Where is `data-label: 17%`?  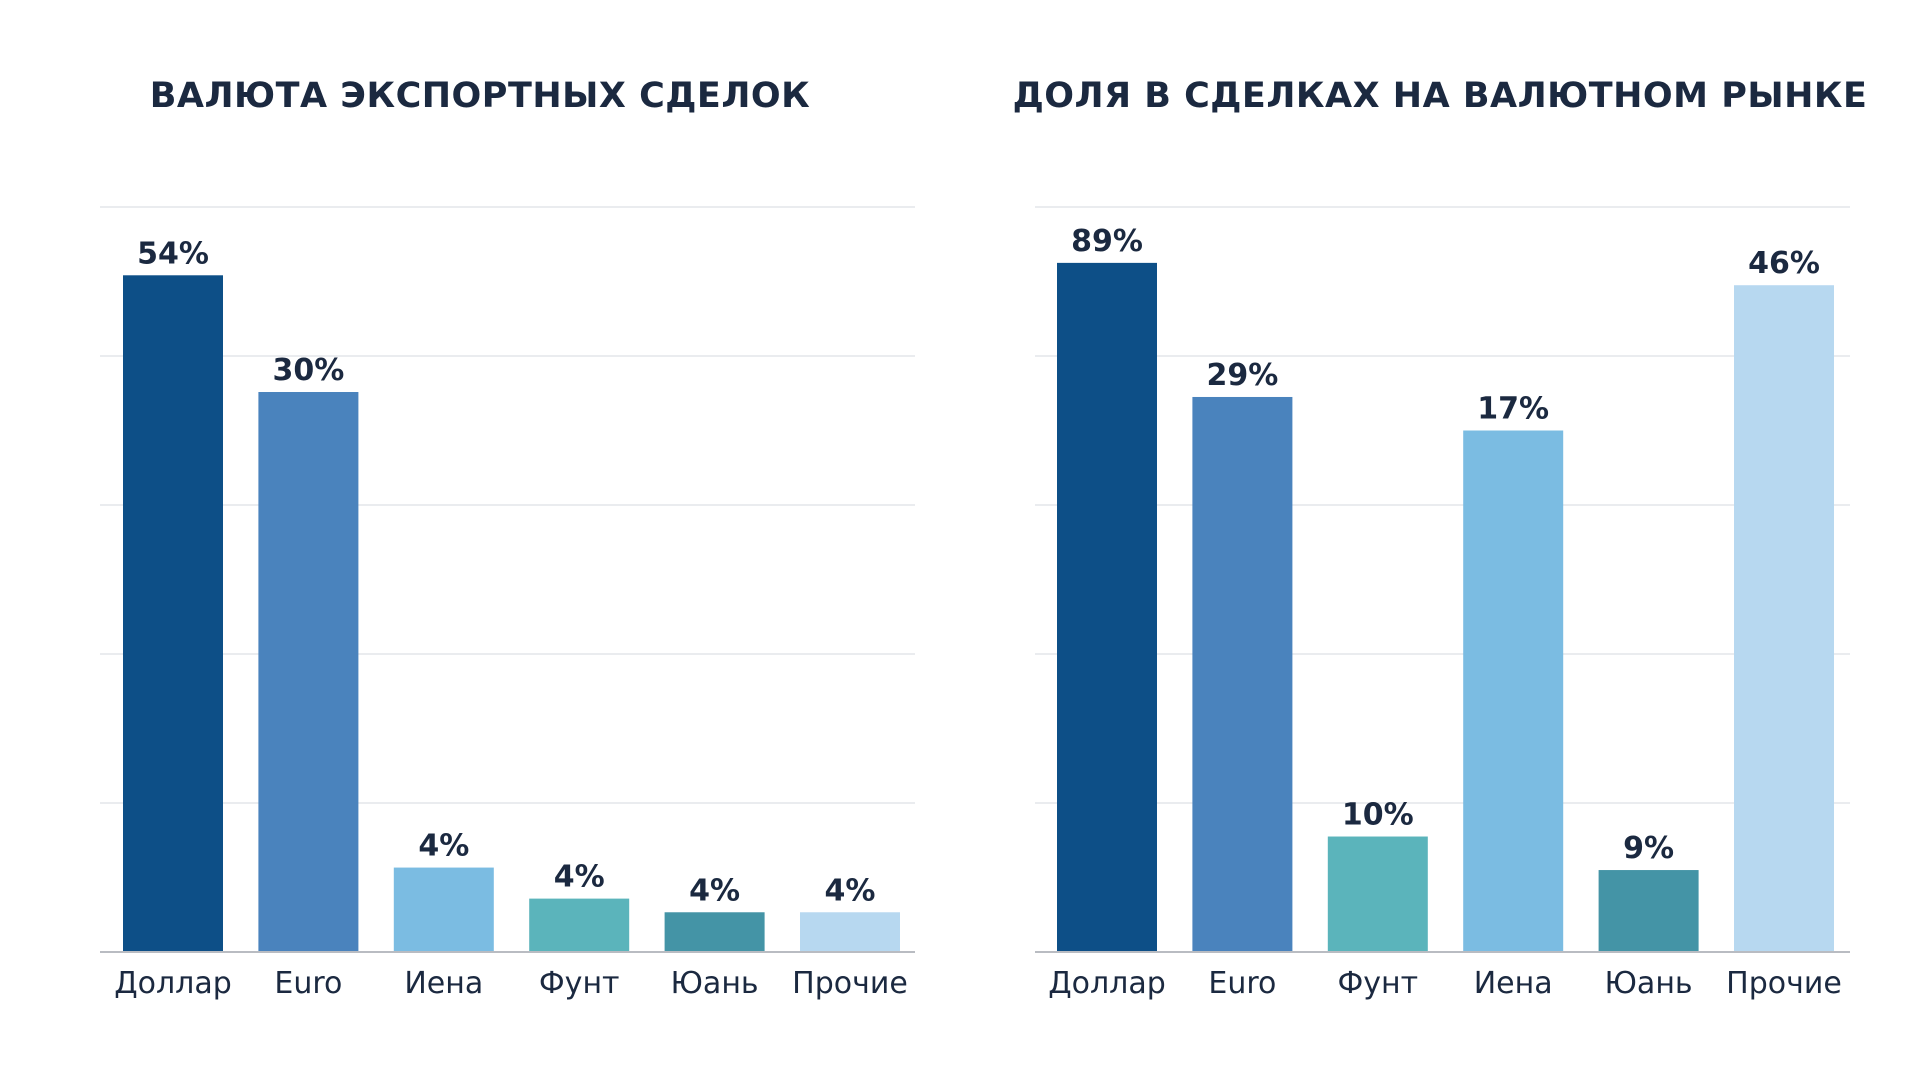 data-label: 17% is located at coordinates (1513, 409).